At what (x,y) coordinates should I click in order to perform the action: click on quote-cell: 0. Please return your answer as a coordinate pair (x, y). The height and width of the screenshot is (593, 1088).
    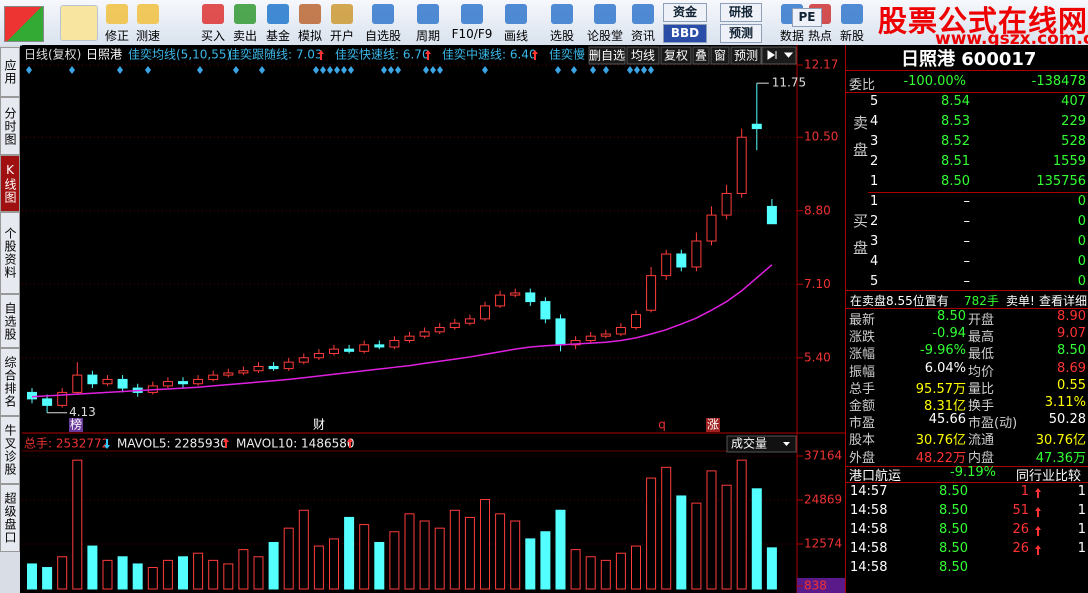
    Looking at the image, I should click on (1081, 261).